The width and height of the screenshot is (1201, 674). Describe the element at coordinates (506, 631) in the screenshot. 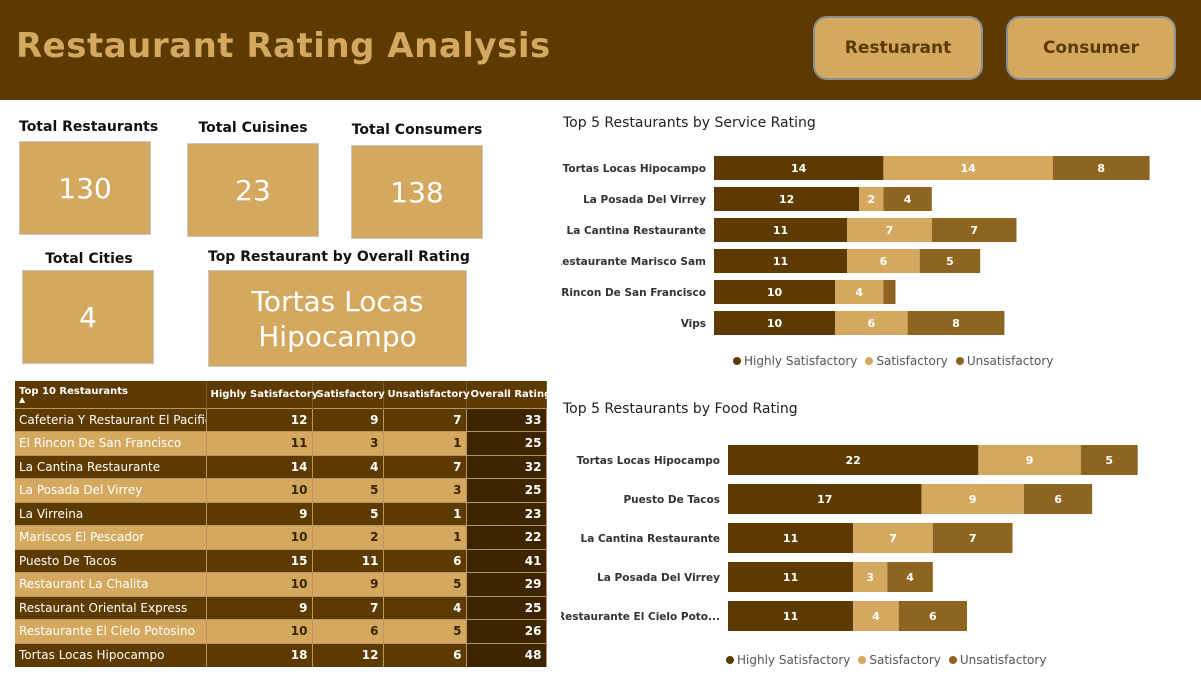

I see `overall-rating-cell: 26` at that location.